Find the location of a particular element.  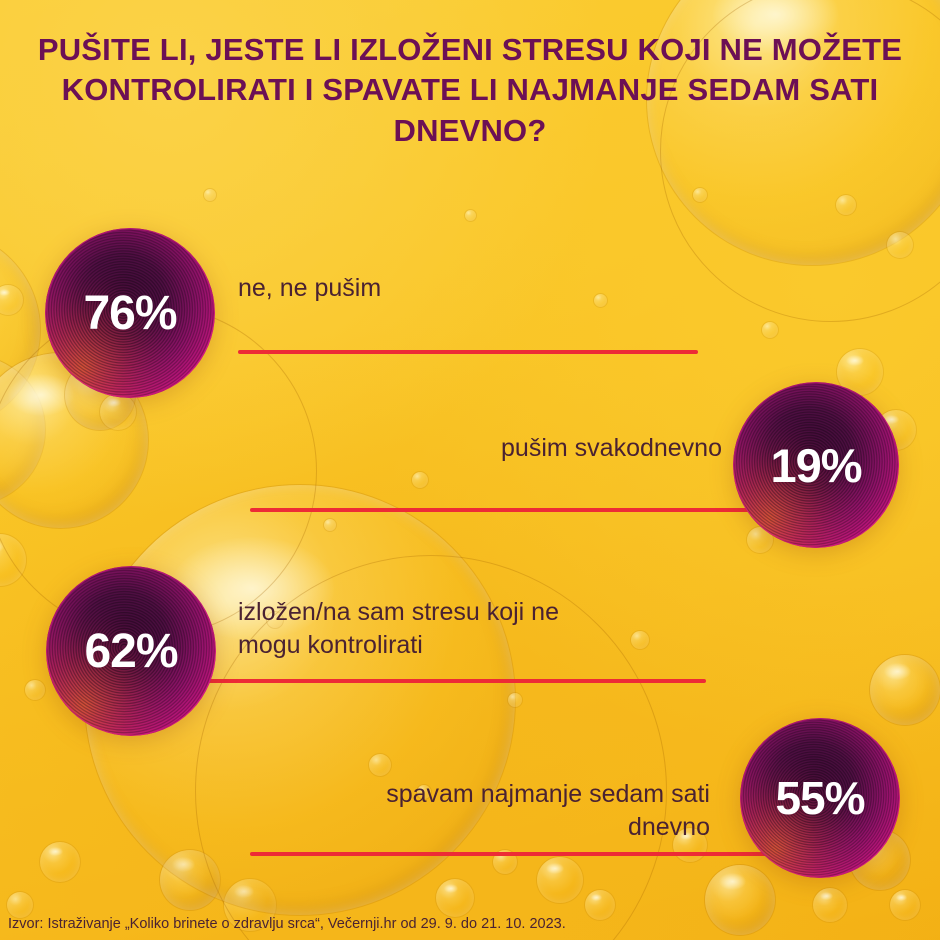

percentage-value: 19% is located at coordinates (816, 465).